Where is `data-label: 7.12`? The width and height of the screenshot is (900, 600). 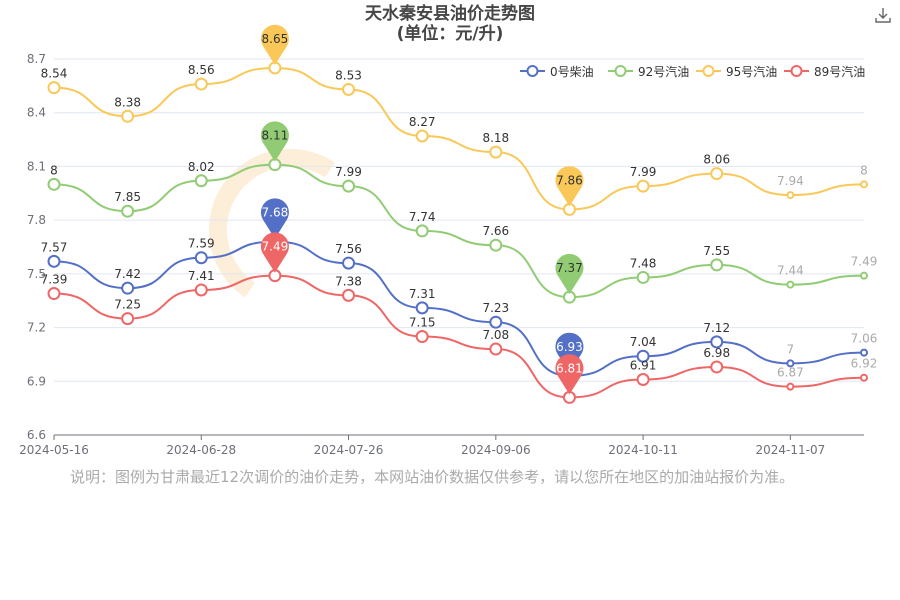 data-label: 7.12 is located at coordinates (716, 328).